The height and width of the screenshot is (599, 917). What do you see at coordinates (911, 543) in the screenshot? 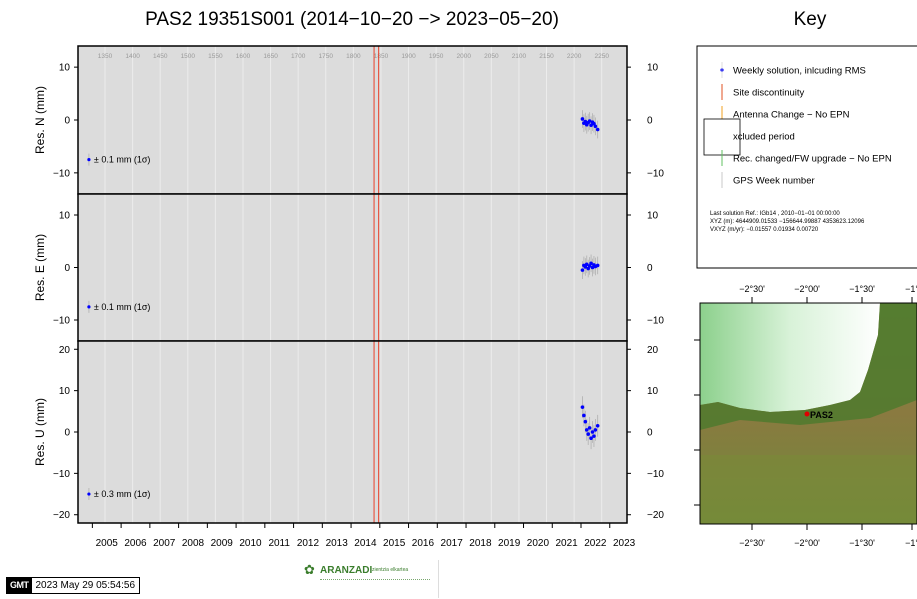
I see `map-lon-label-bottom: −1°` at bounding box center [911, 543].